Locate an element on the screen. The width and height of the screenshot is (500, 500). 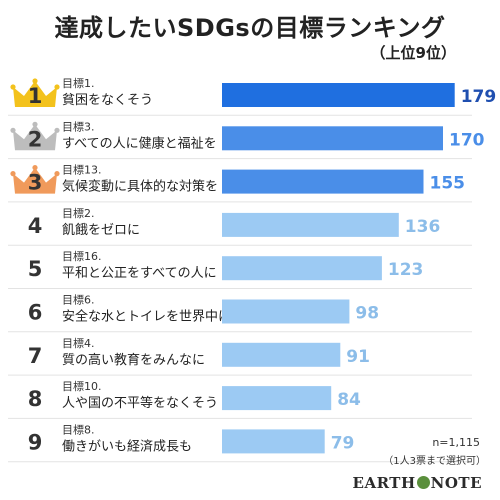
category-label: 平和と公正をすべての人に is located at coordinates (139, 273).